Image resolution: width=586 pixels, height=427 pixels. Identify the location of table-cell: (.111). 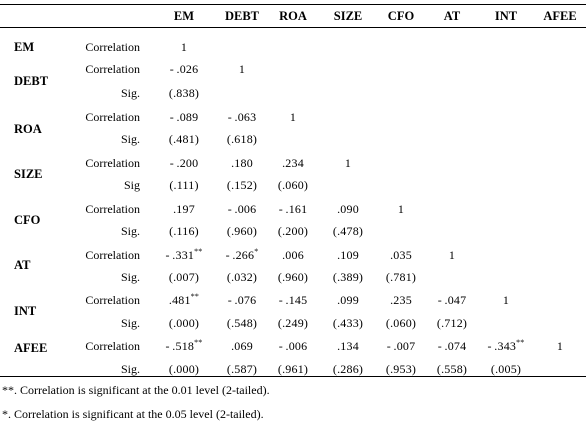
(184, 185).